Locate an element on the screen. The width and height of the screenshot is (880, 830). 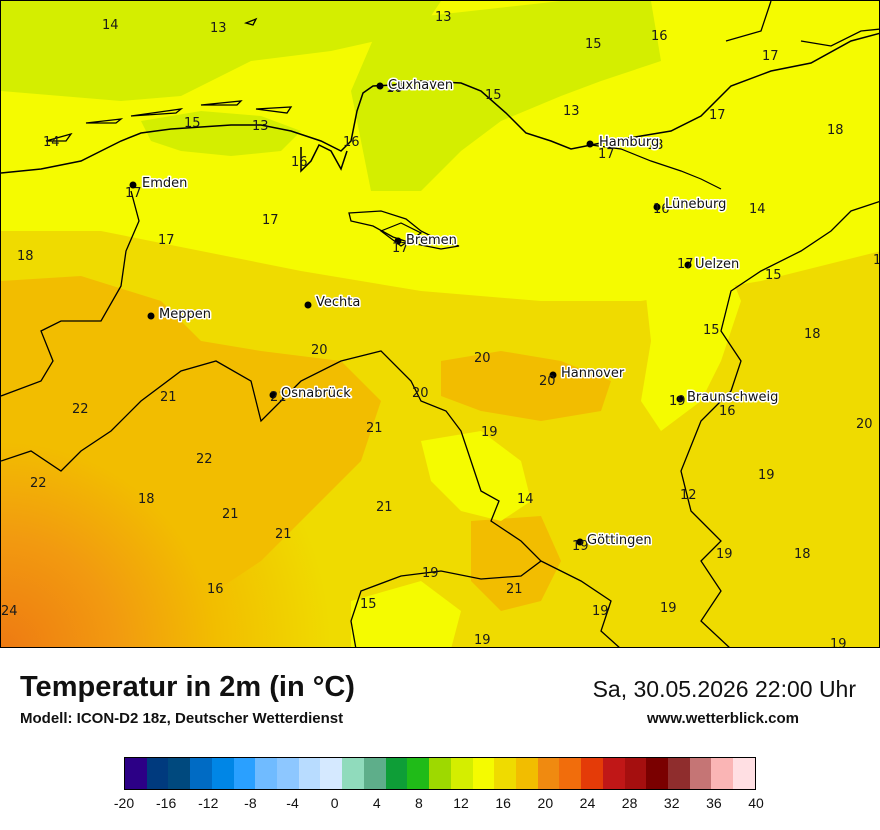
city-vechta: Vechta is located at coordinates (333, 303).